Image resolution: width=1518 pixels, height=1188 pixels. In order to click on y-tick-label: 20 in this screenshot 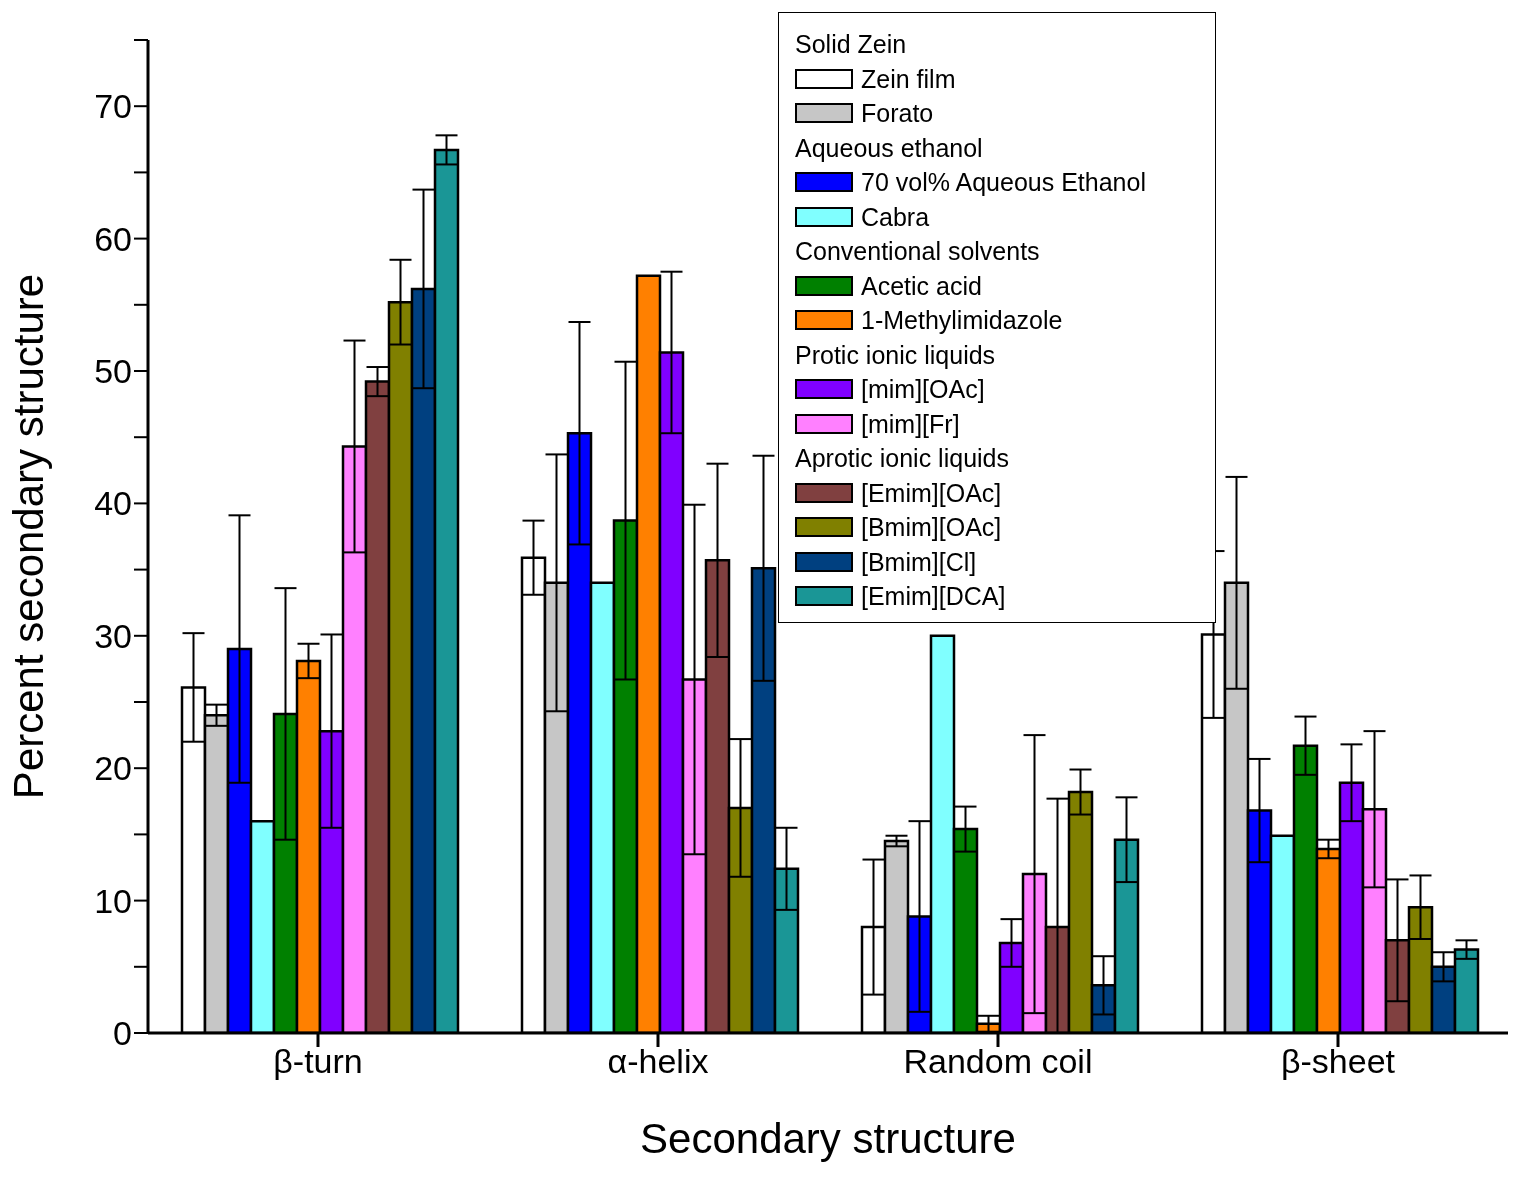, I will do `click(113, 768)`.